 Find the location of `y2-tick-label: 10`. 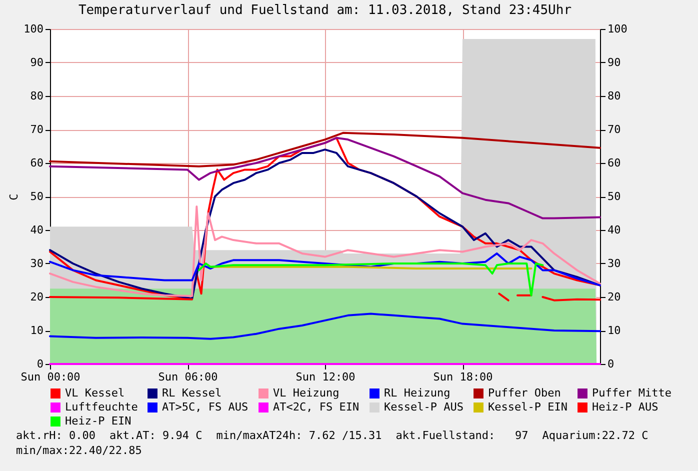

y2-tick-label: 10 is located at coordinates (614, 330).